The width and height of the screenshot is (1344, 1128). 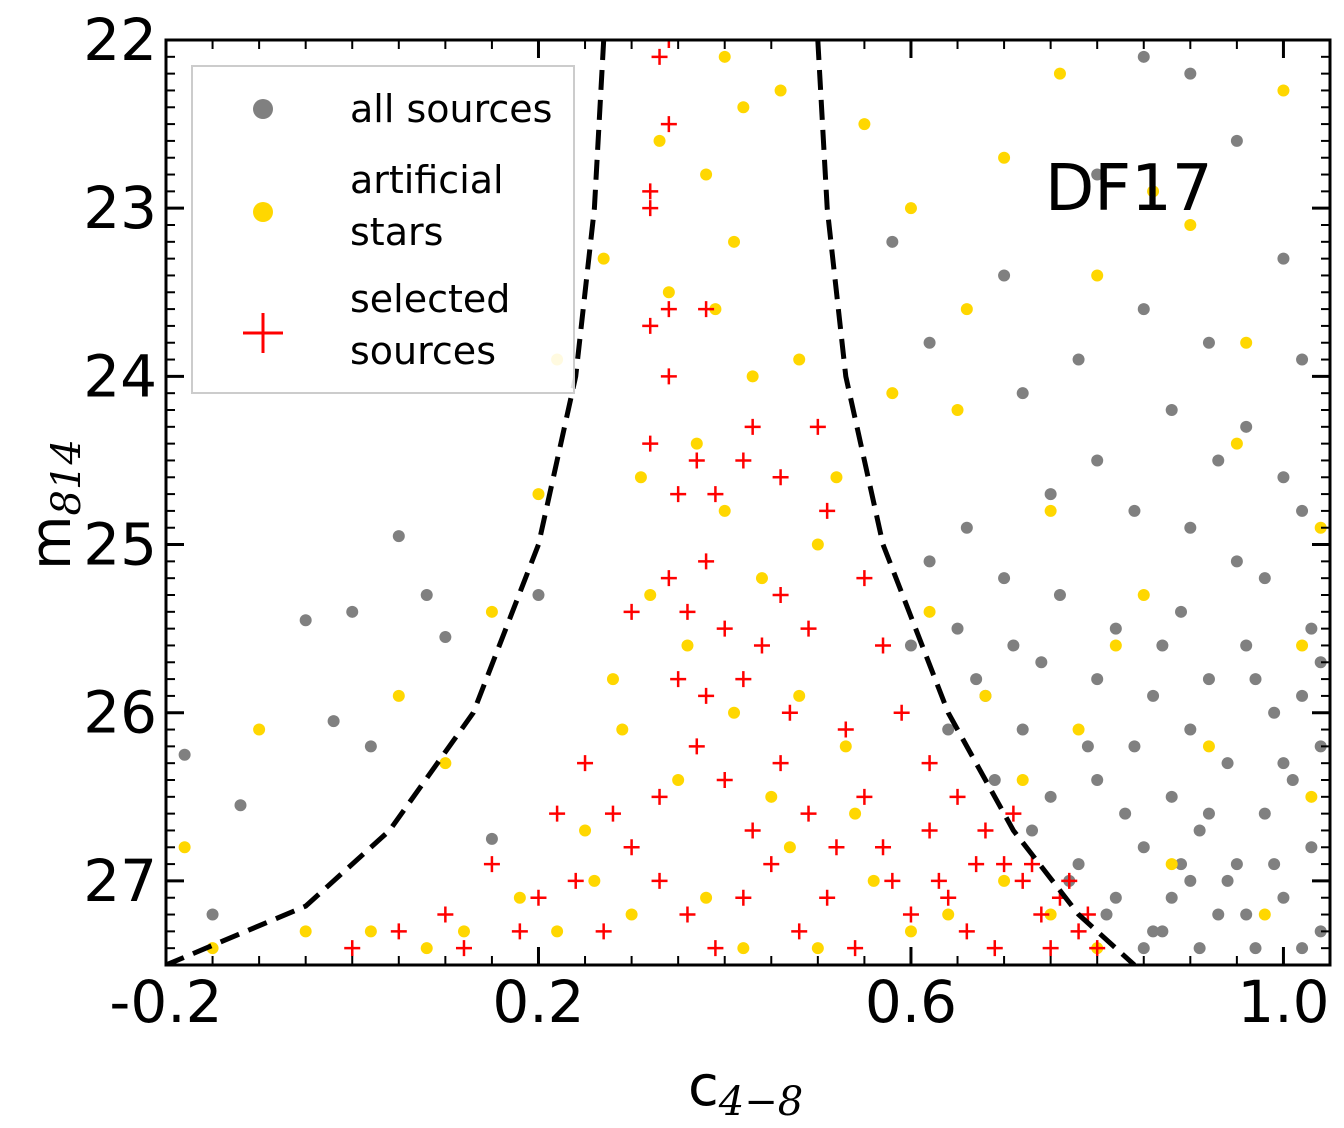 I want to click on legend-label-selected-sources-line1: selected, so click(x=430, y=299).